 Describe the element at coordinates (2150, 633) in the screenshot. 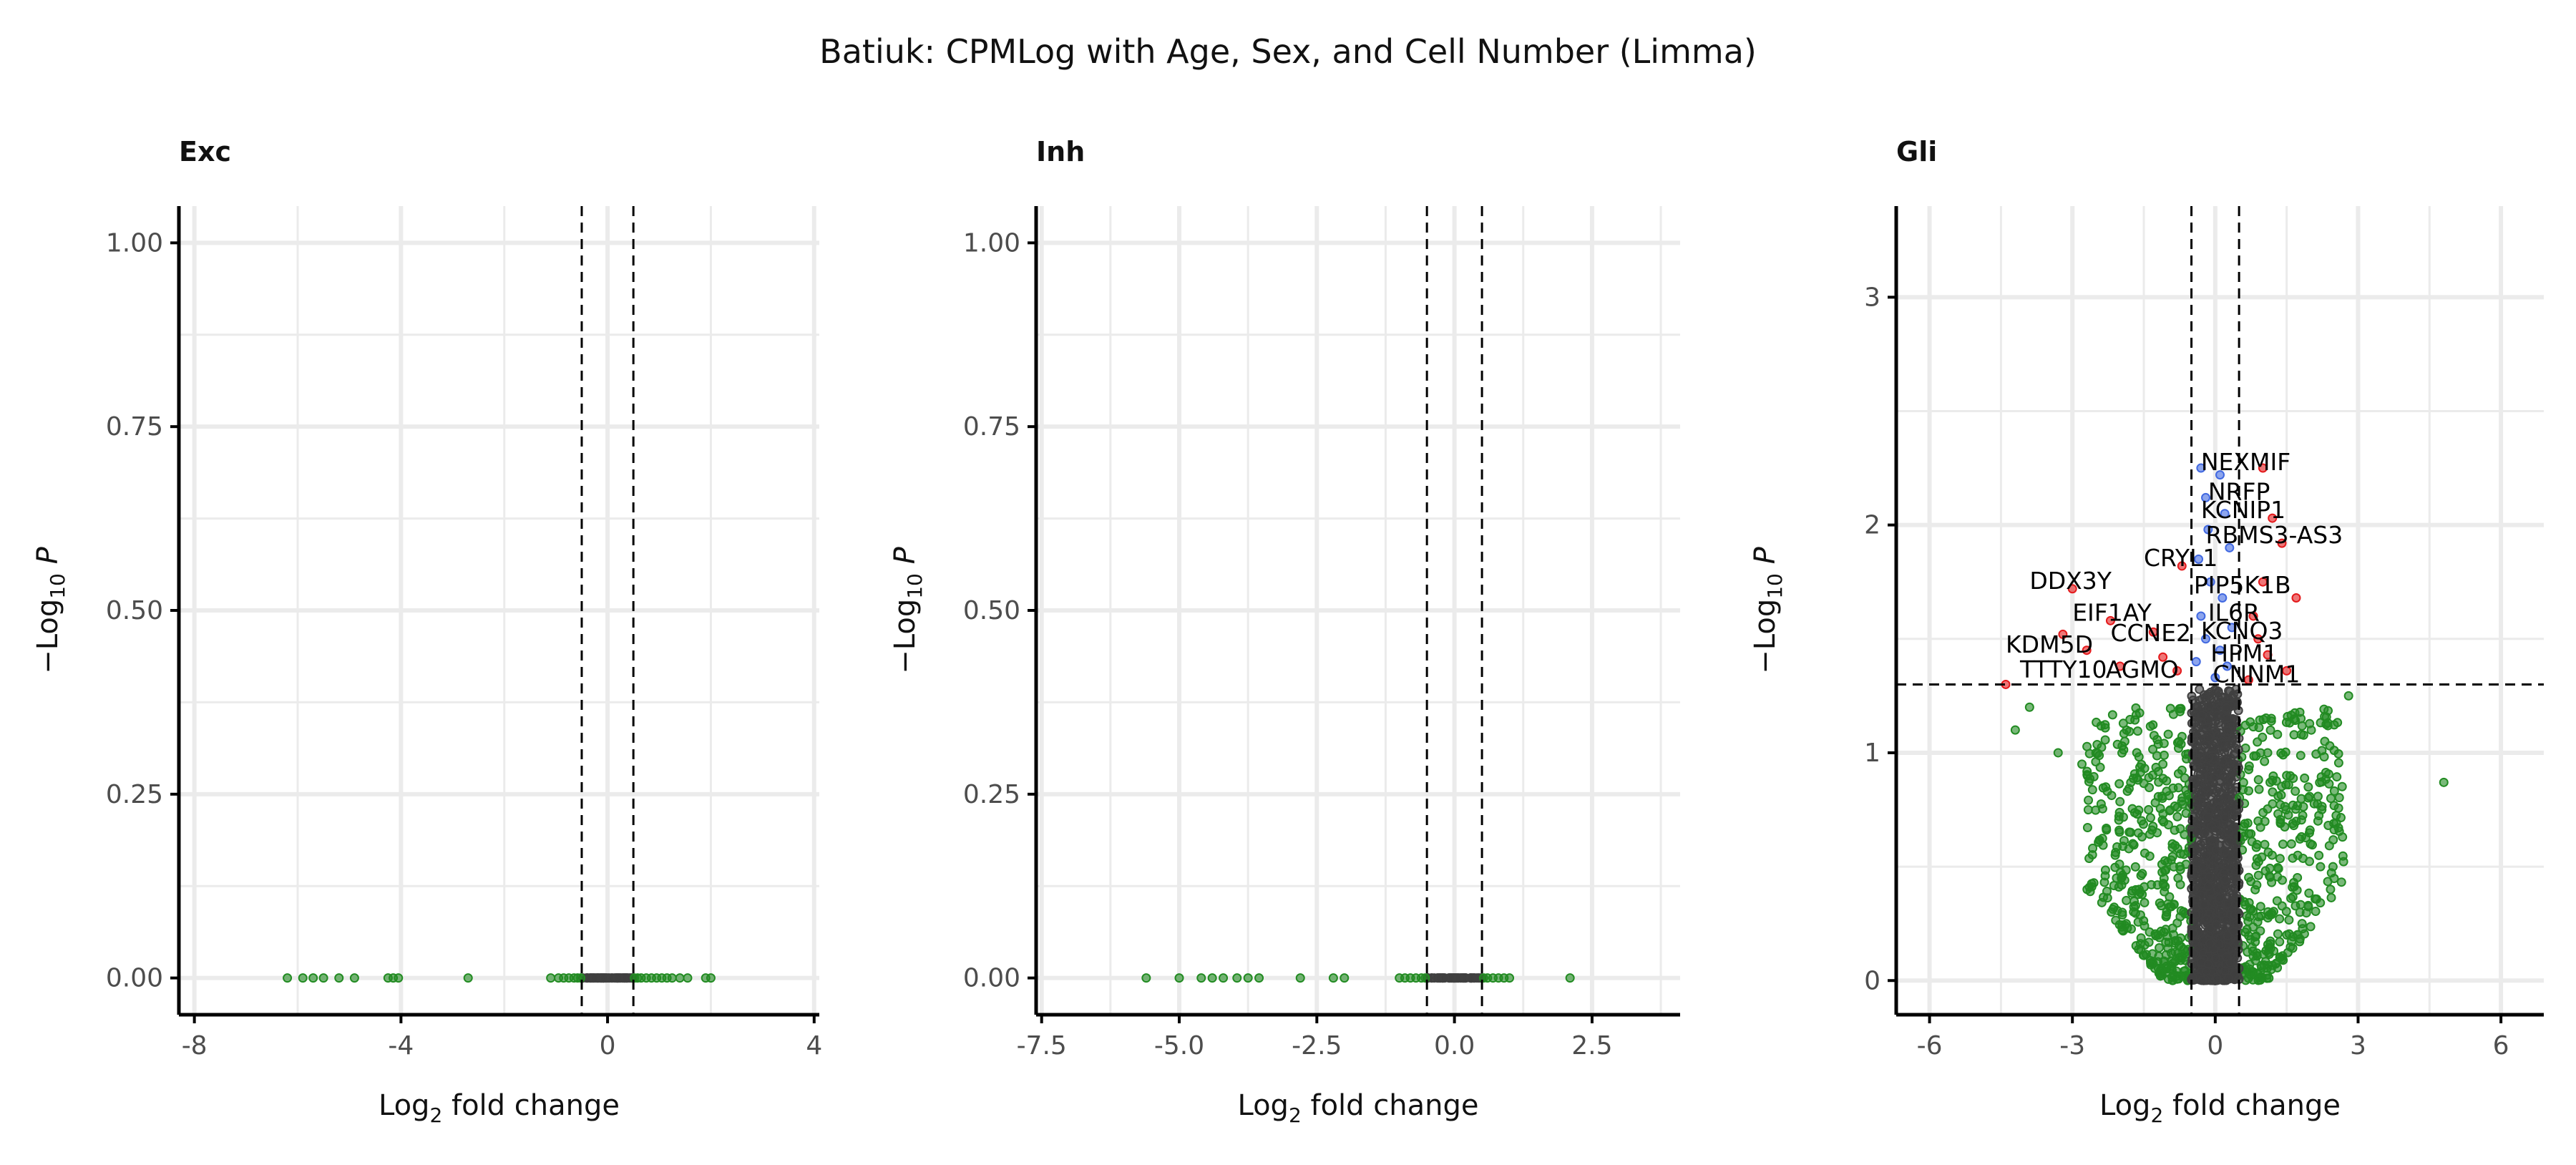

I see `gene-label: CCNE2` at that location.